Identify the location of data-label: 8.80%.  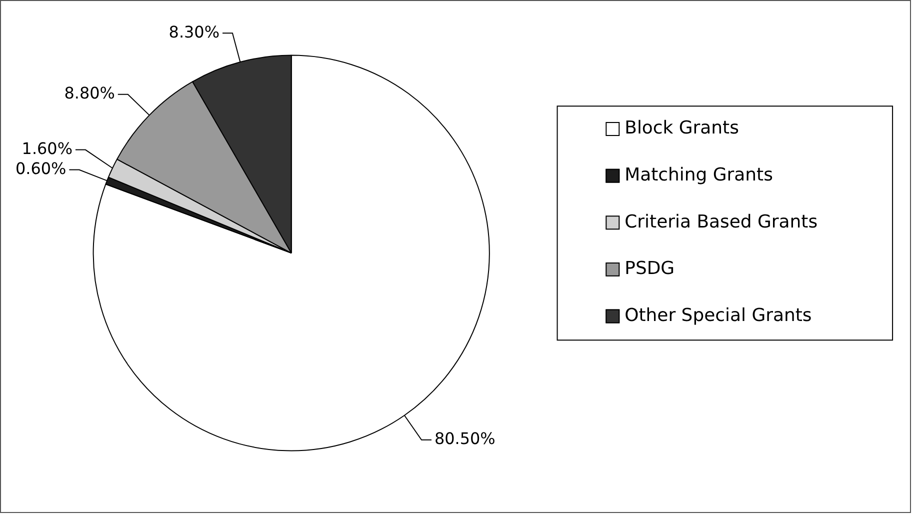
(89, 93).